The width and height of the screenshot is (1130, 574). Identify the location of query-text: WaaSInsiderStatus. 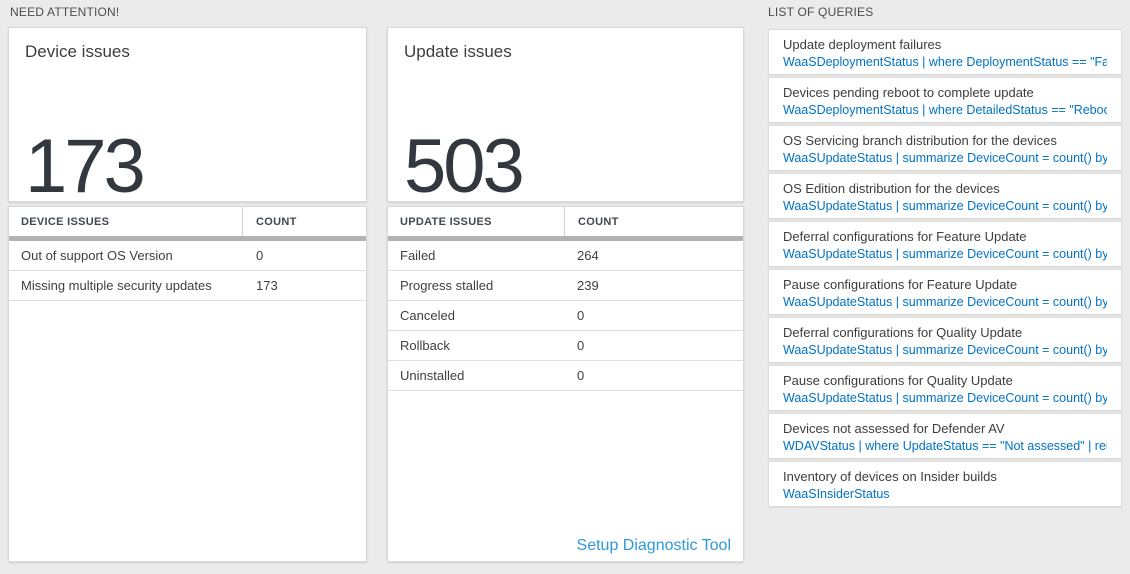
(836, 494).